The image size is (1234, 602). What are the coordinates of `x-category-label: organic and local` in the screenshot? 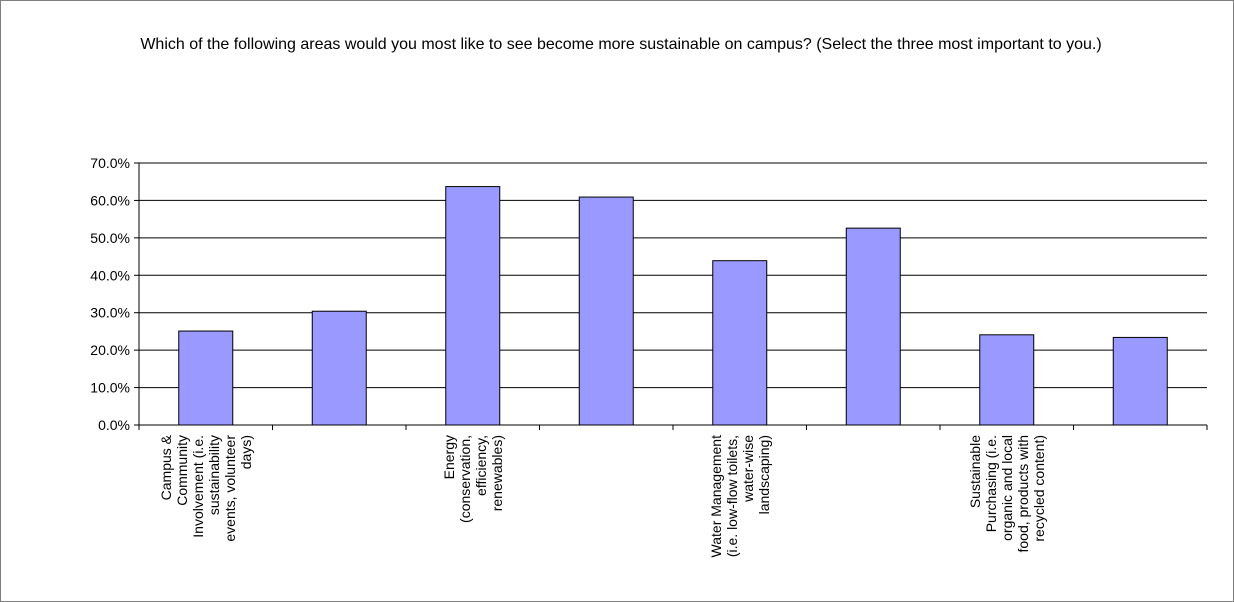 It's located at (1007, 488).